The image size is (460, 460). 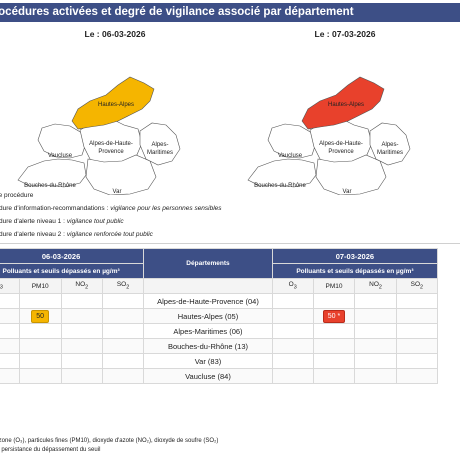 I want to click on dept-name-cell: Alpes-de-Haute-Provence (04), so click(x=208, y=301).